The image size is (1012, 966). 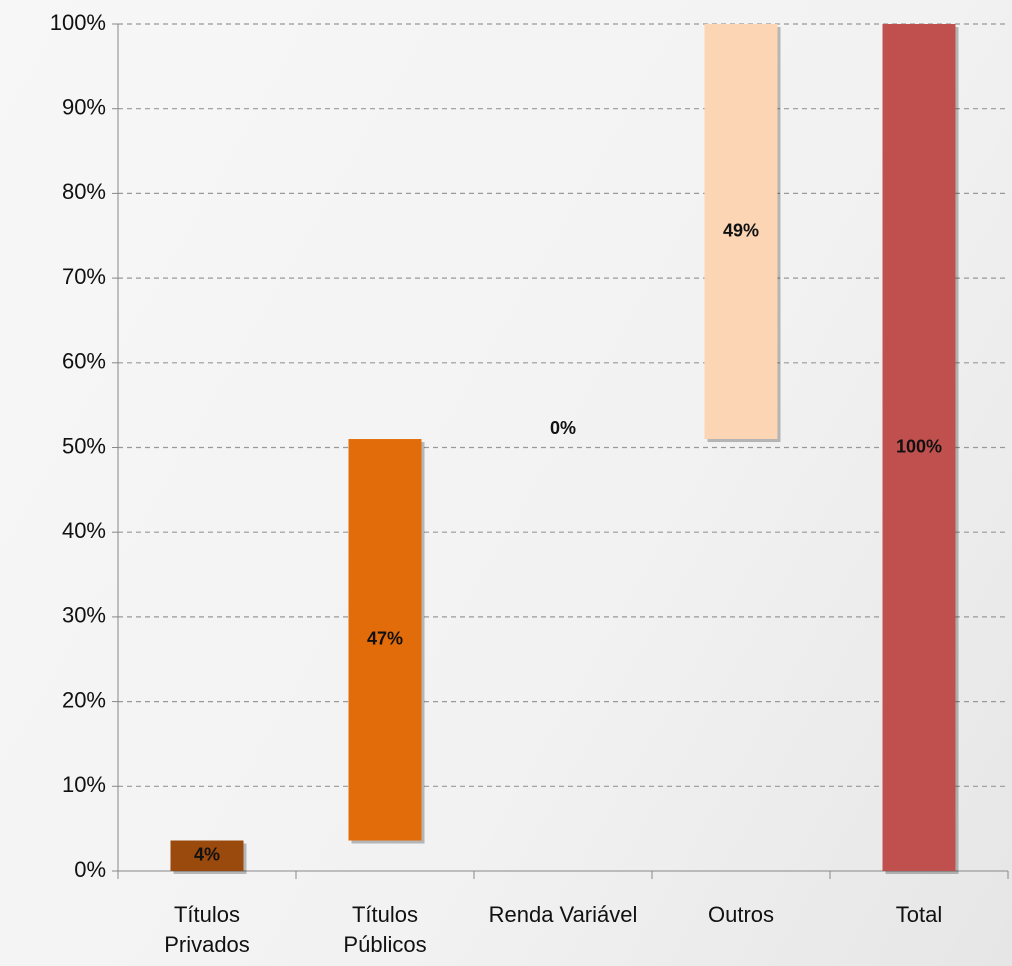 What do you see at coordinates (84, 615) in the screenshot?
I see `y-tick-label: 30%` at bounding box center [84, 615].